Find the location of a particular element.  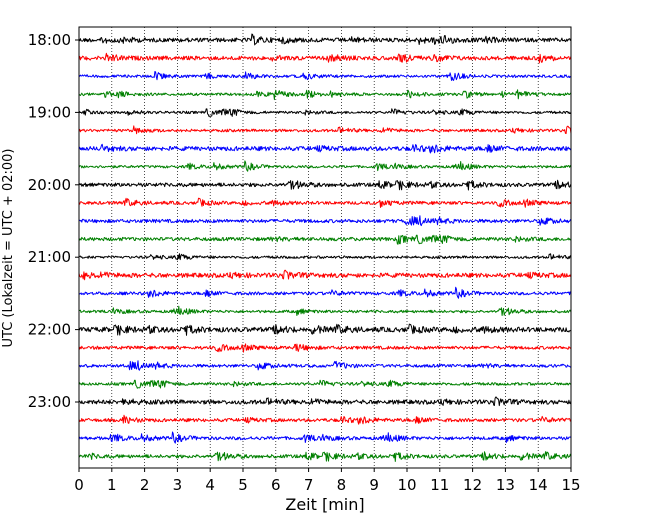

y-tick-label: 18:00 is located at coordinates (49, 40).